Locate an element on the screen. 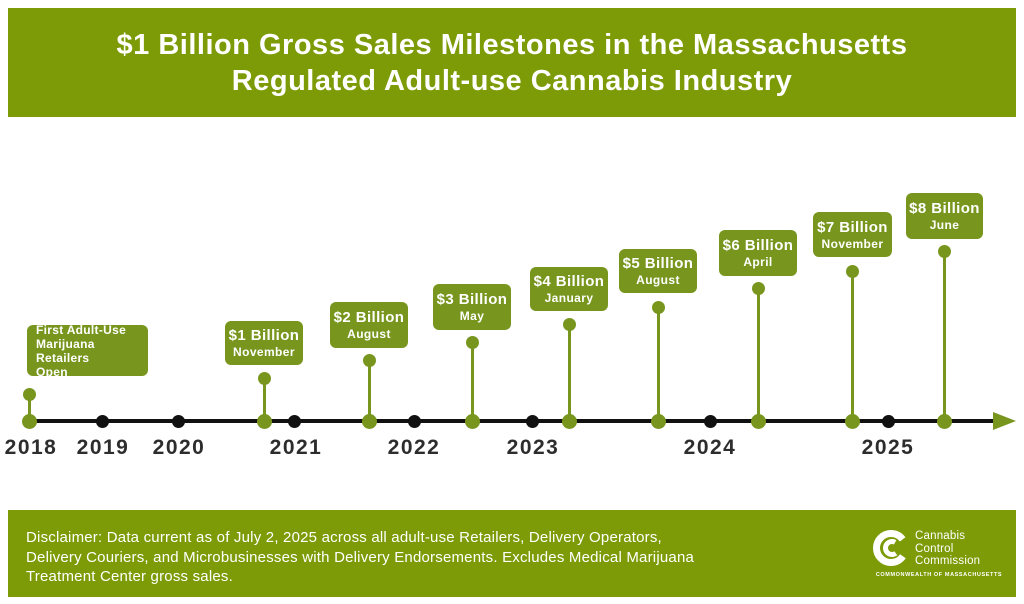 The width and height of the screenshot is (1024, 604). milestone-label-box: $7 Billion November is located at coordinates (852, 234).